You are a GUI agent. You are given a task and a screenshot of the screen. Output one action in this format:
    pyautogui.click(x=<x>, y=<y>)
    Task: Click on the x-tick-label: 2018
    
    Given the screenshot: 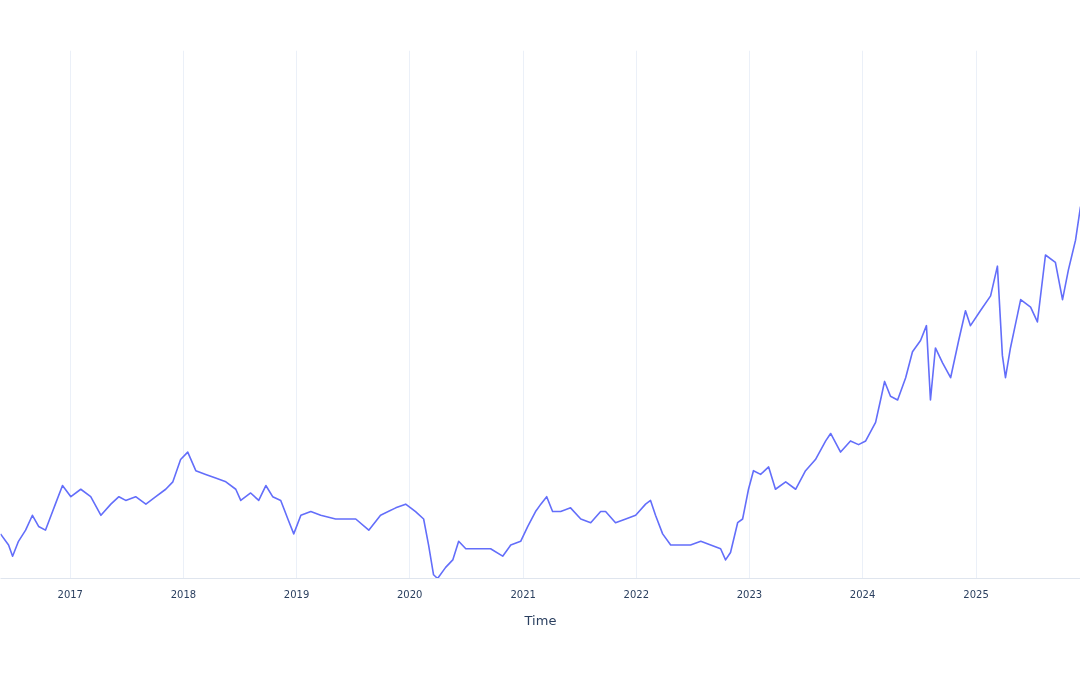 What is the action you would take?
    pyautogui.click(x=183, y=594)
    